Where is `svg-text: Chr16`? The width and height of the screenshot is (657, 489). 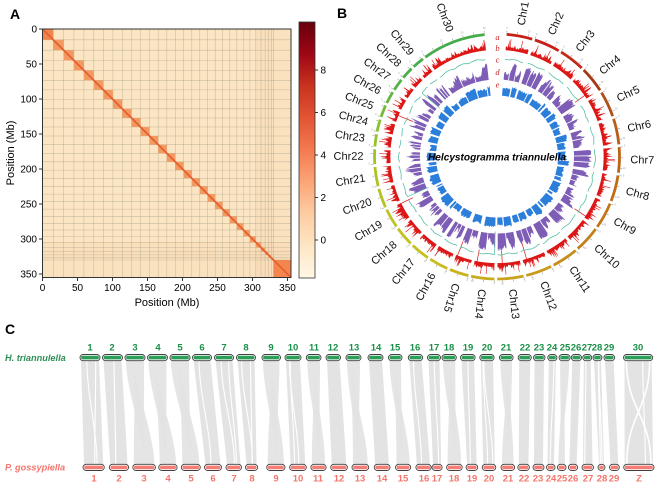
svg-text: Chr16 is located at coordinates (426, 287).